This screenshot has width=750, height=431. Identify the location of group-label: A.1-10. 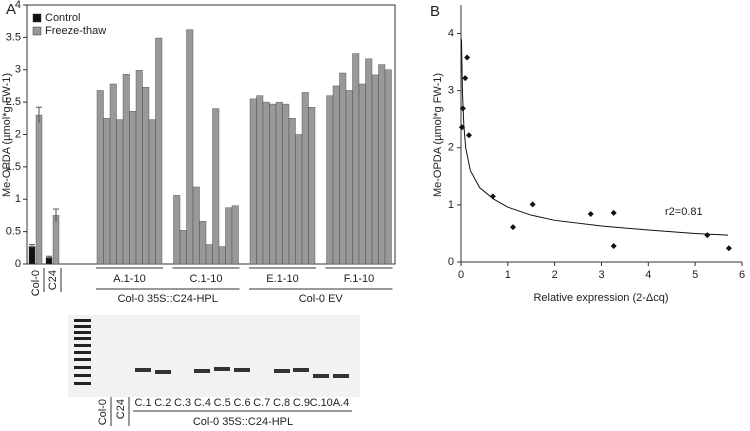
(129, 279).